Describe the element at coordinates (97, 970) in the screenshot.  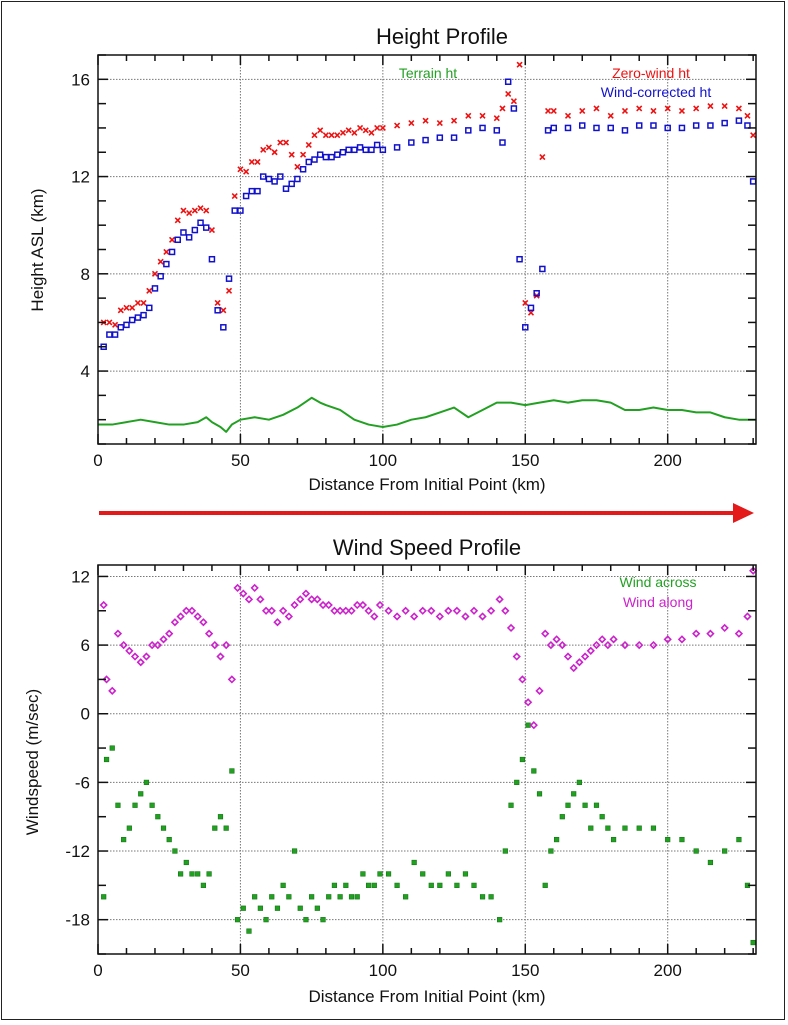
I see `x-tick-label: 0` at that location.